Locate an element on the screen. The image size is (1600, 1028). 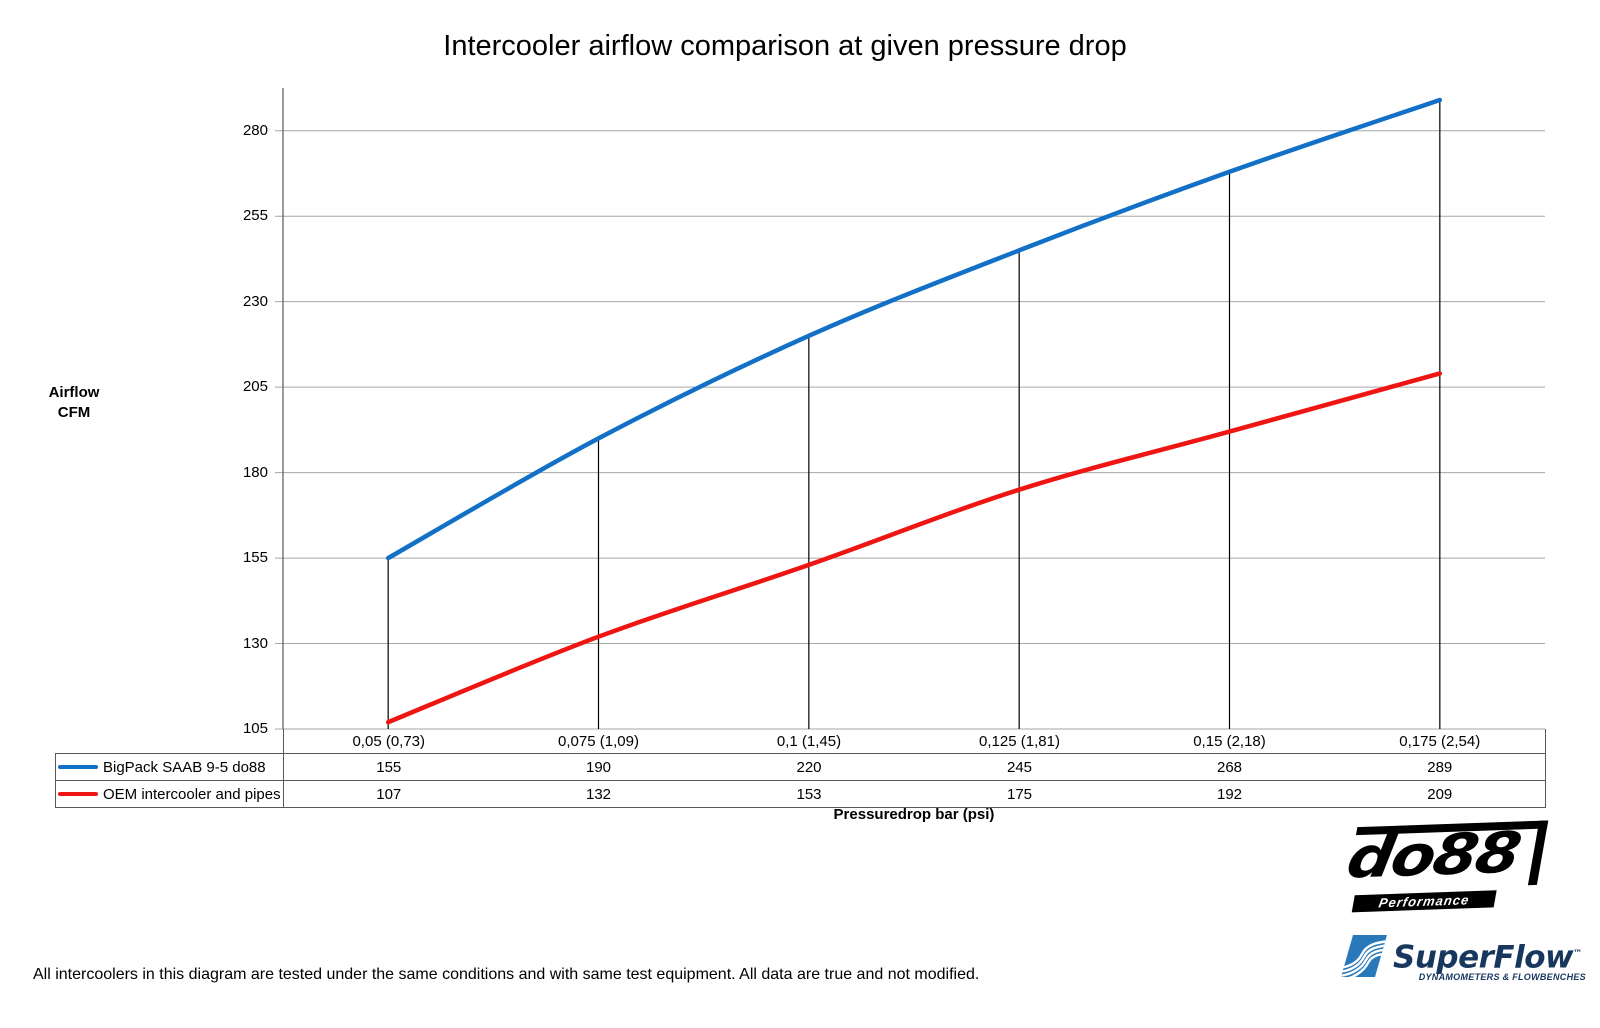
y-tick-label-105: 105 is located at coordinates (255, 728).